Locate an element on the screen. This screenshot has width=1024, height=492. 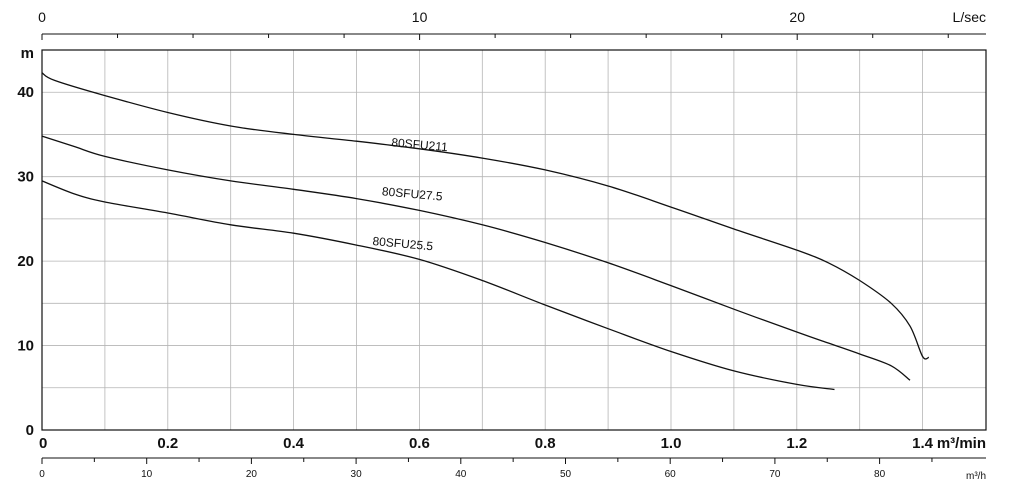
series-label-80sfu27.5: 80SFU27.5 is located at coordinates (412, 193).